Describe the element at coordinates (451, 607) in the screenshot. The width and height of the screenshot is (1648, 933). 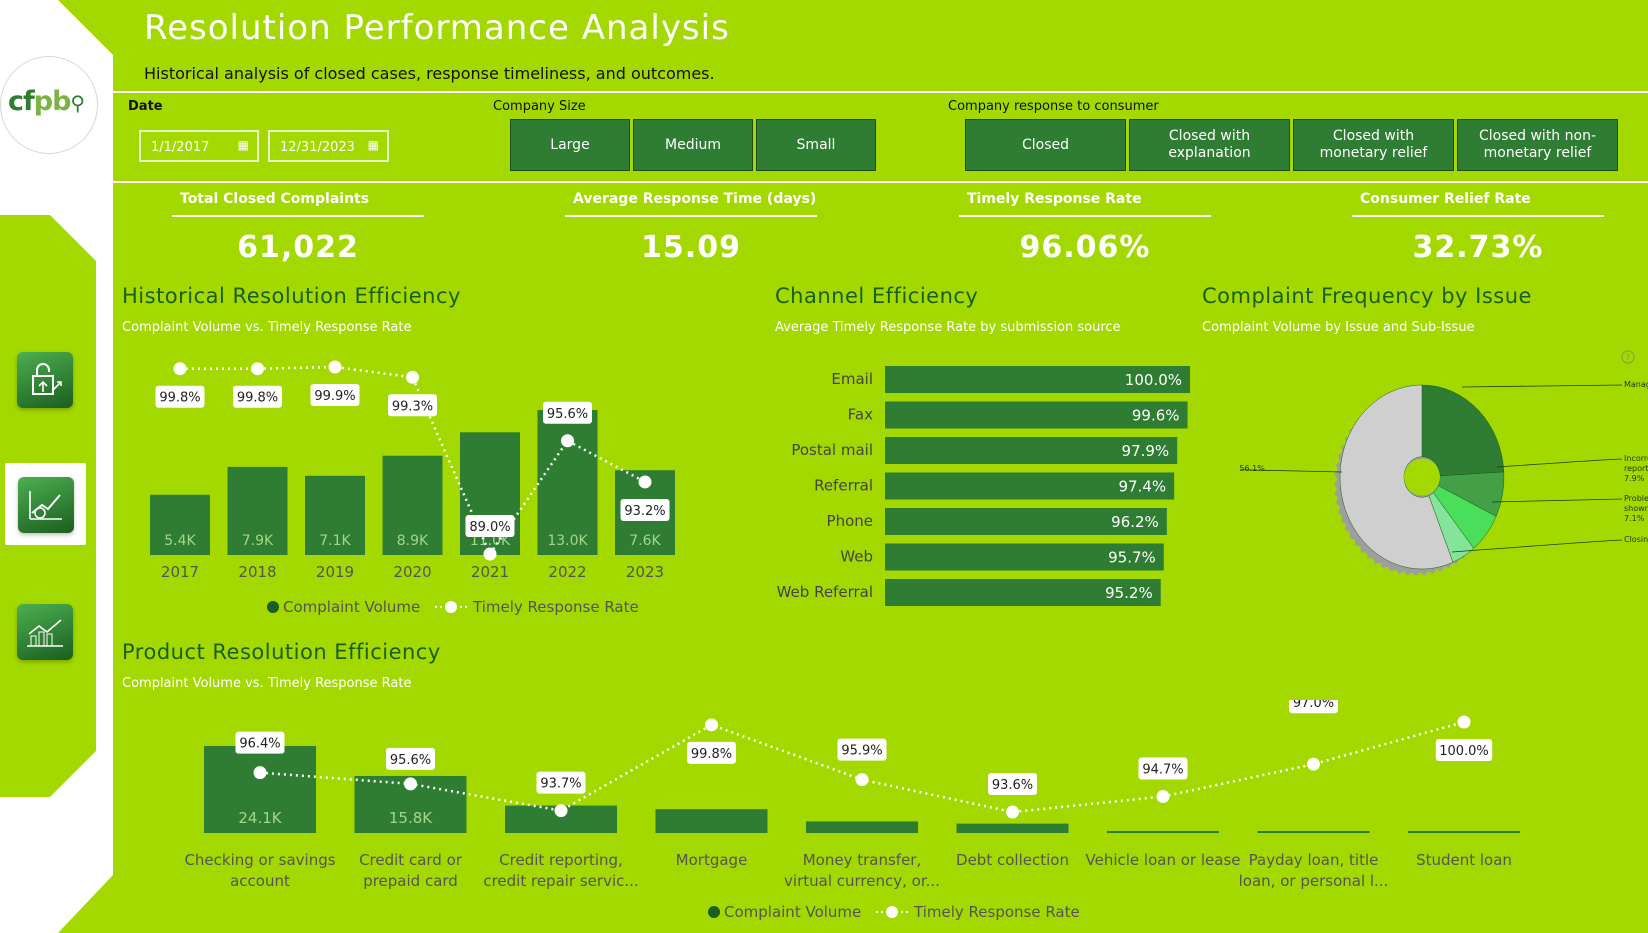
I see `legend-rate-marker` at that location.